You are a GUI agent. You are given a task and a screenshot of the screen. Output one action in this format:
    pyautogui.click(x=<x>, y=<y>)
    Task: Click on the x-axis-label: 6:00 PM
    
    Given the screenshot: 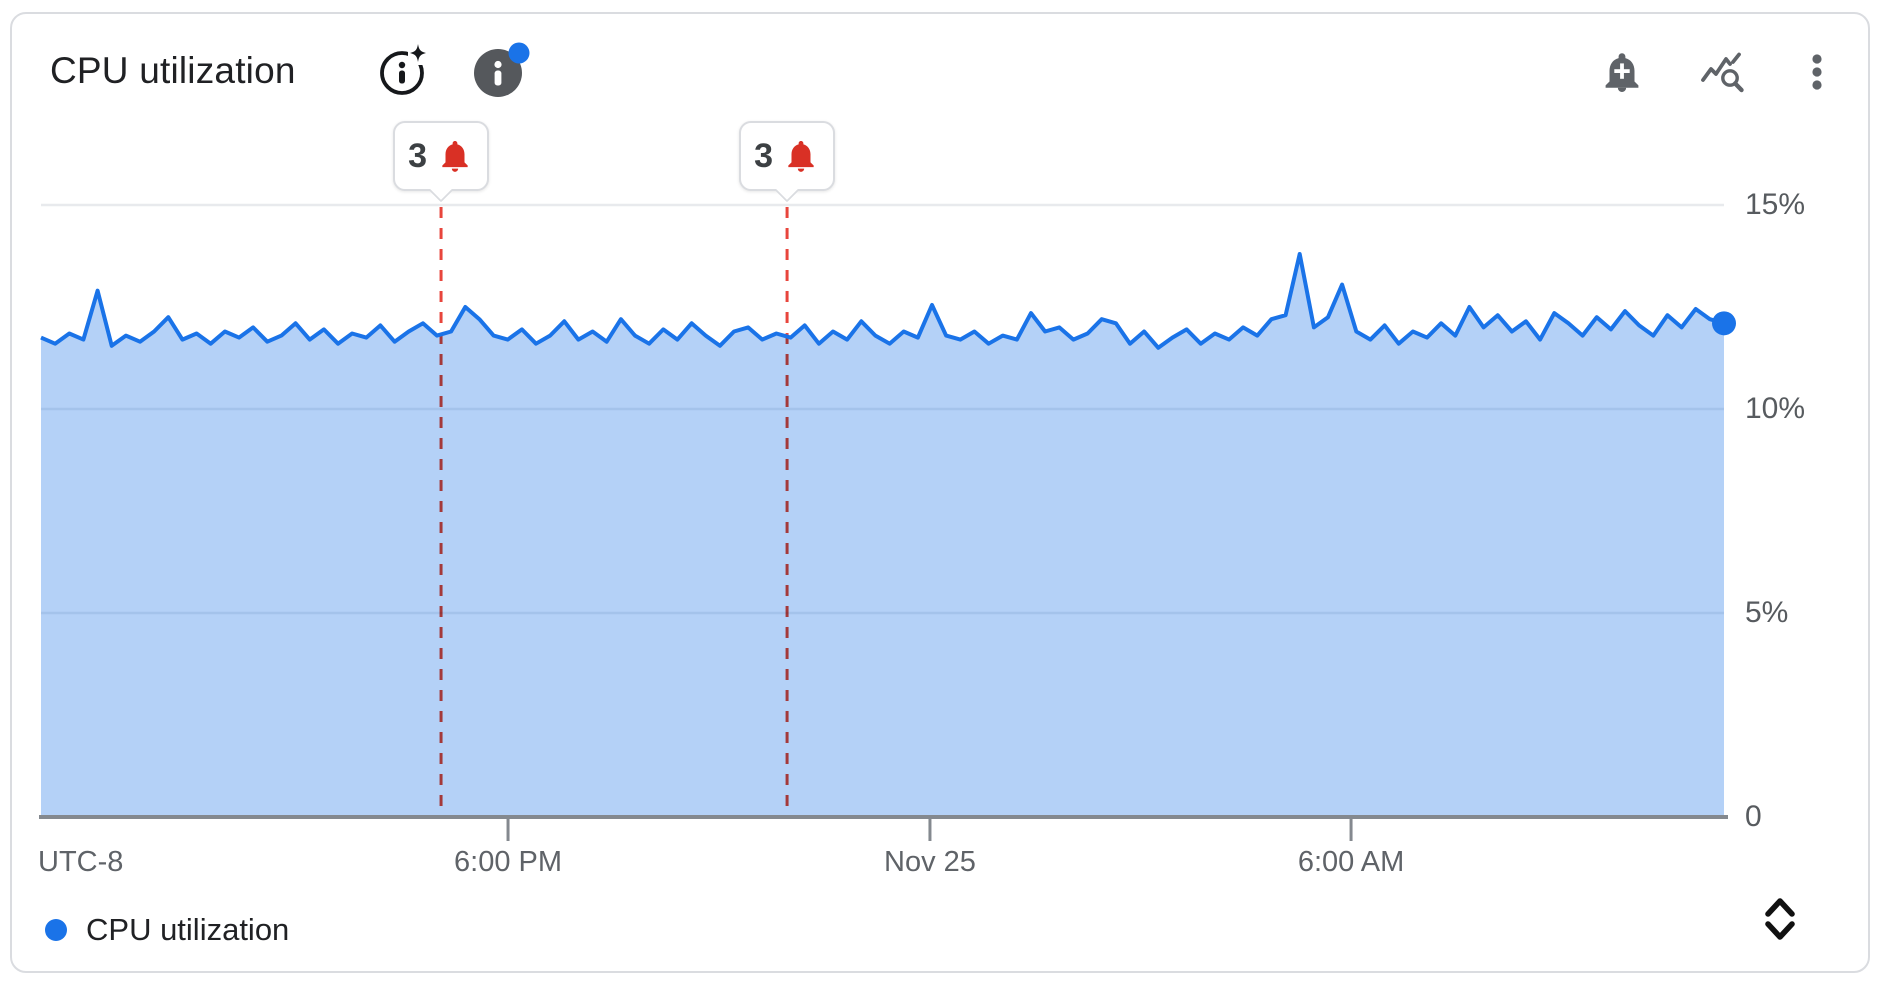 What is the action you would take?
    pyautogui.click(x=508, y=862)
    